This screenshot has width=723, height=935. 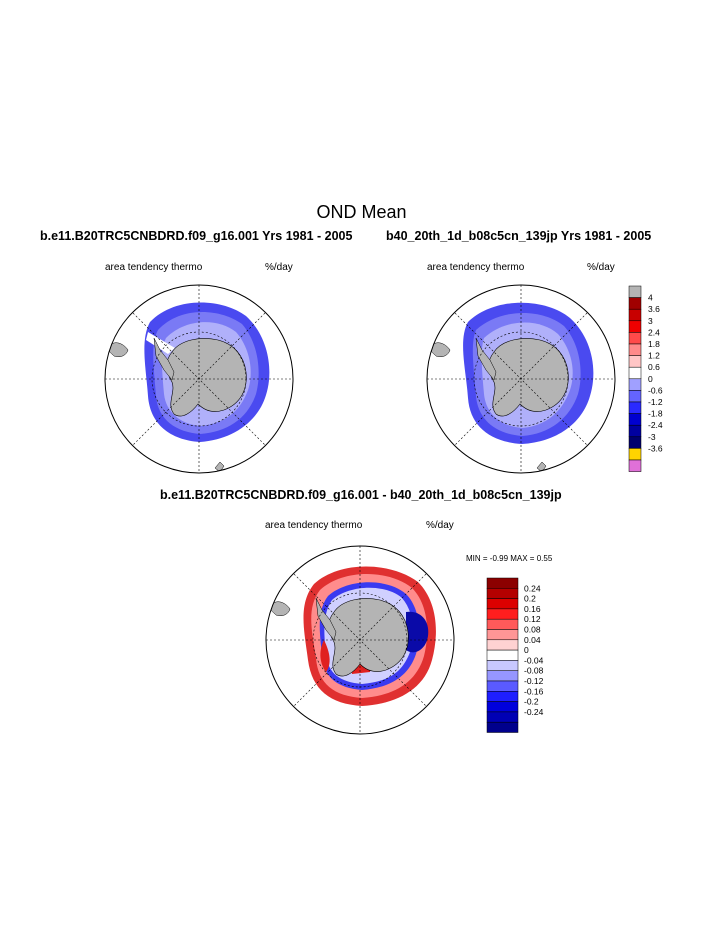 I want to click on colorbar-top: 43.6 32.4 1.8 1.20.6 0-0.6 -1.2 -1.8-2.4 -3-3.6, so click(x=645, y=378).